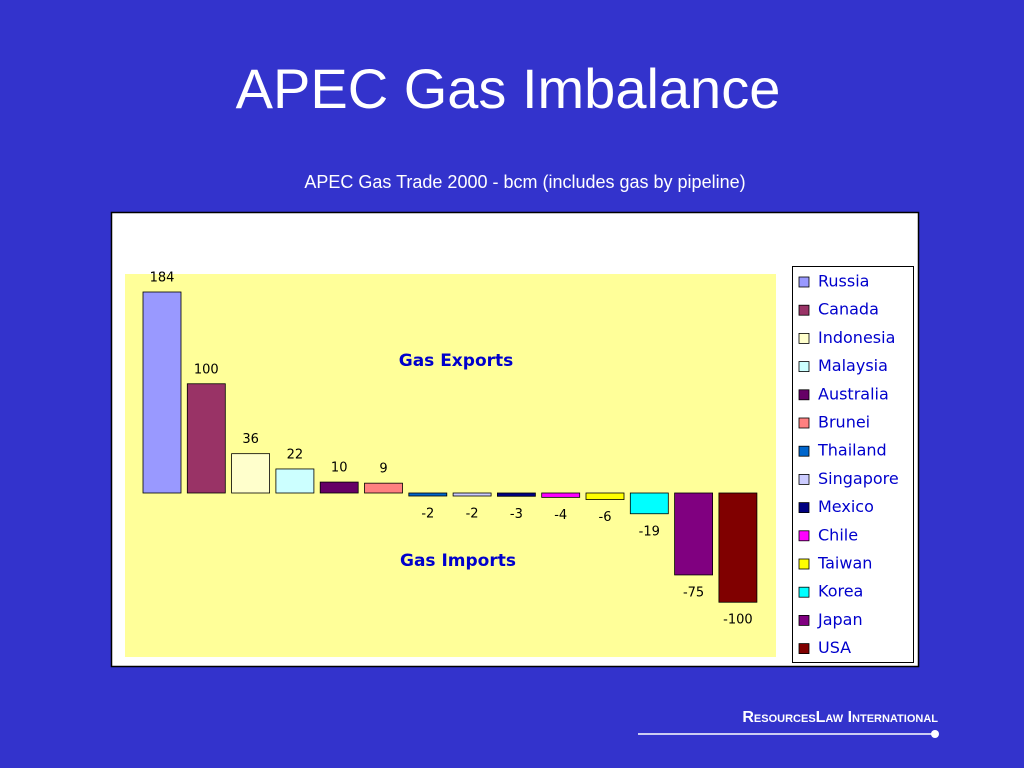 The width and height of the screenshot is (1024, 768). I want to click on legend-label: Brunei, so click(844, 422).